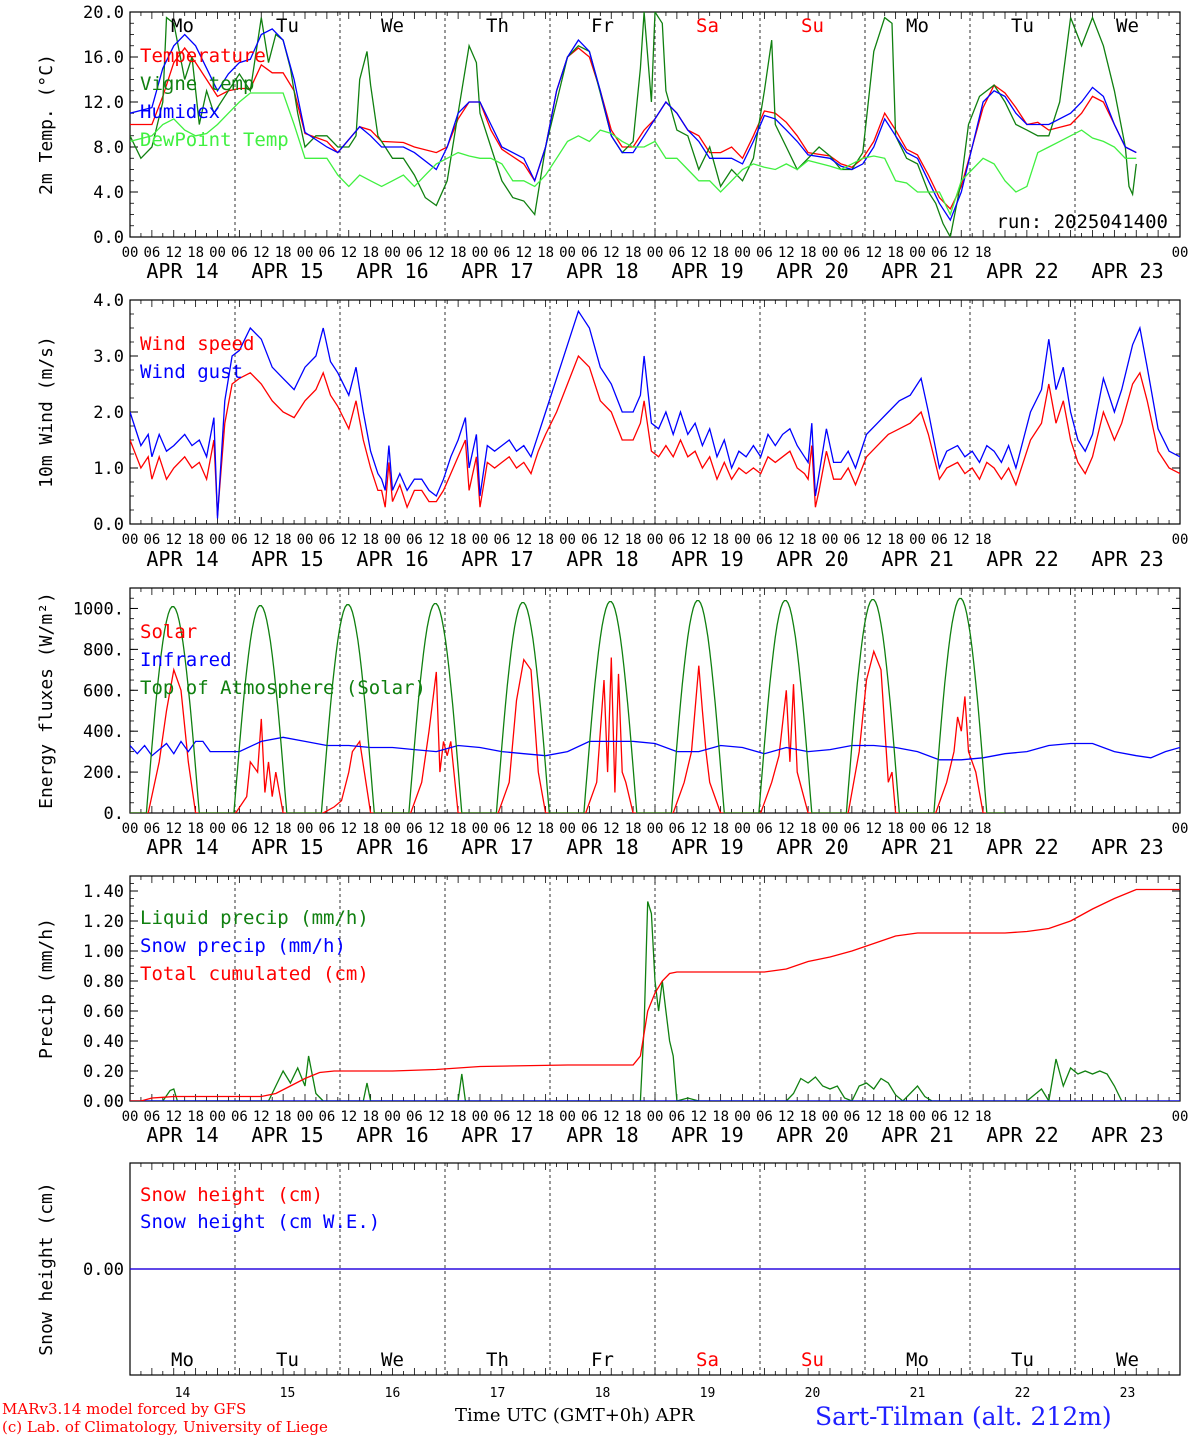 This screenshot has height=1440, width=1194. I want to click on day-number: 15, so click(288, 1393).